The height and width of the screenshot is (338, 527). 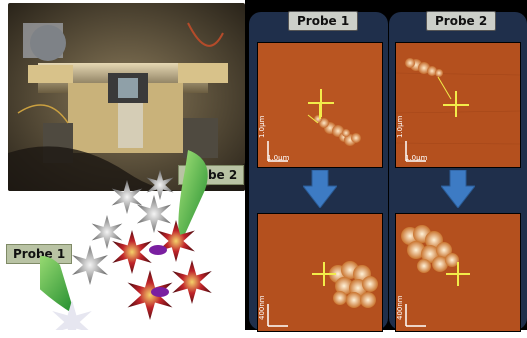 What do you see at coordinates (416, 158) in the screenshot?
I see `scale-label-top-right-horizontal: 1.0μm` at bounding box center [416, 158].